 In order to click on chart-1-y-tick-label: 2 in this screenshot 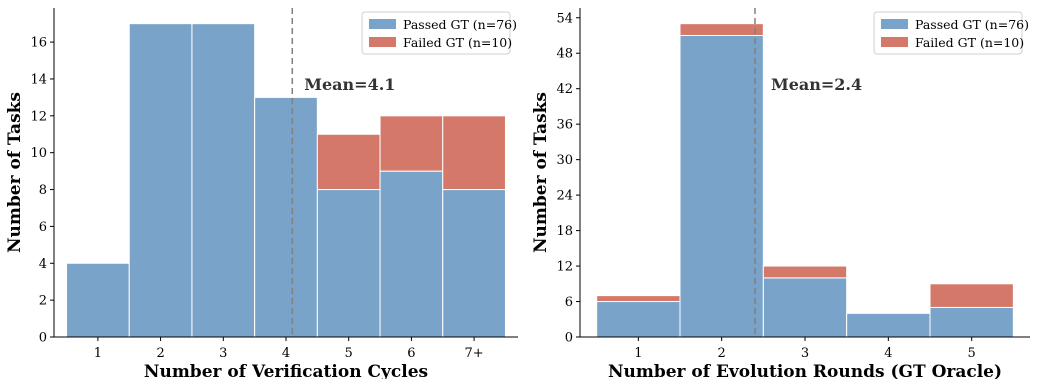, I will do `click(43, 301)`.